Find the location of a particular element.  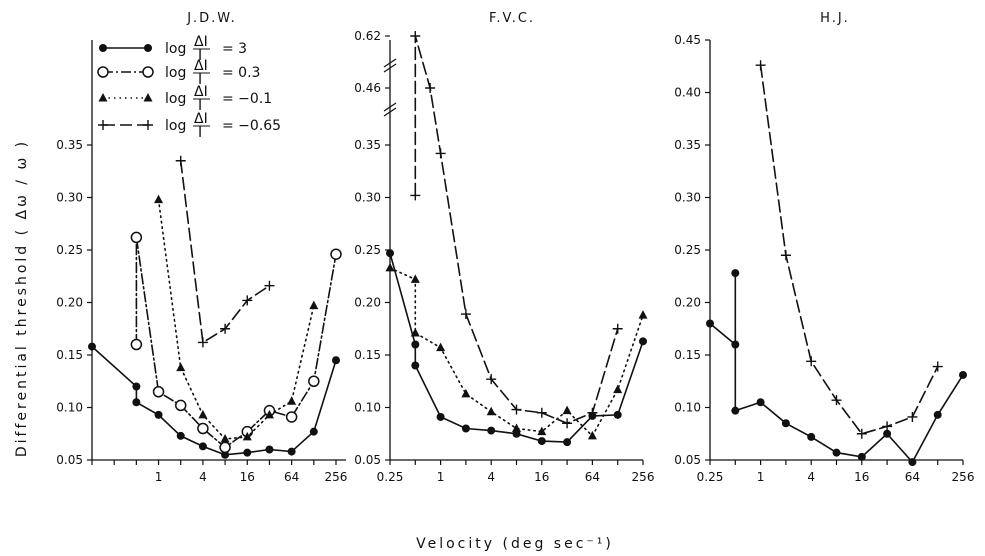

legend-value: = −0.65 is located at coordinates (251, 126).